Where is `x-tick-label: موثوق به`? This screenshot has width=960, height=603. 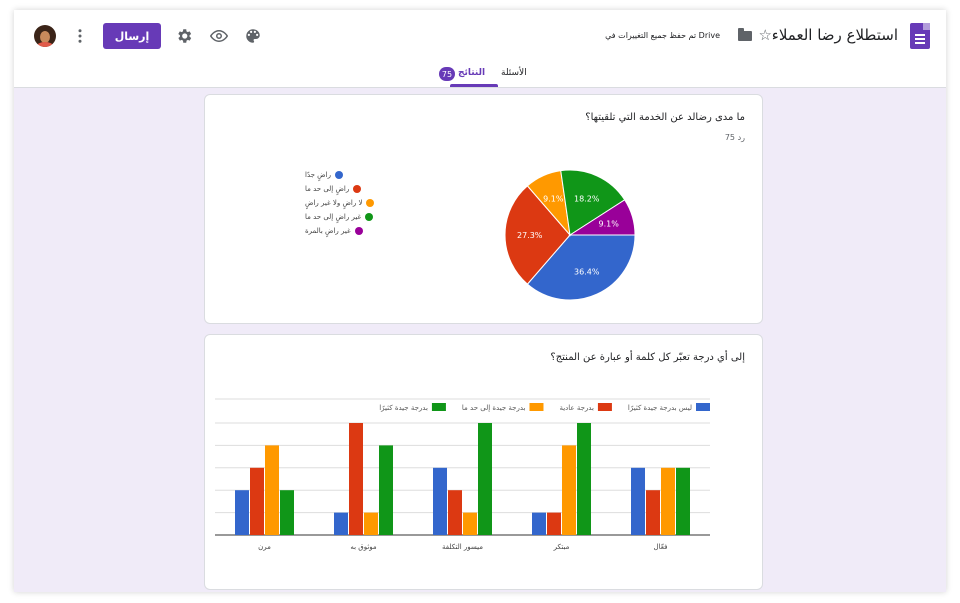
x-tick-label: موثوق به is located at coordinates (363, 547).